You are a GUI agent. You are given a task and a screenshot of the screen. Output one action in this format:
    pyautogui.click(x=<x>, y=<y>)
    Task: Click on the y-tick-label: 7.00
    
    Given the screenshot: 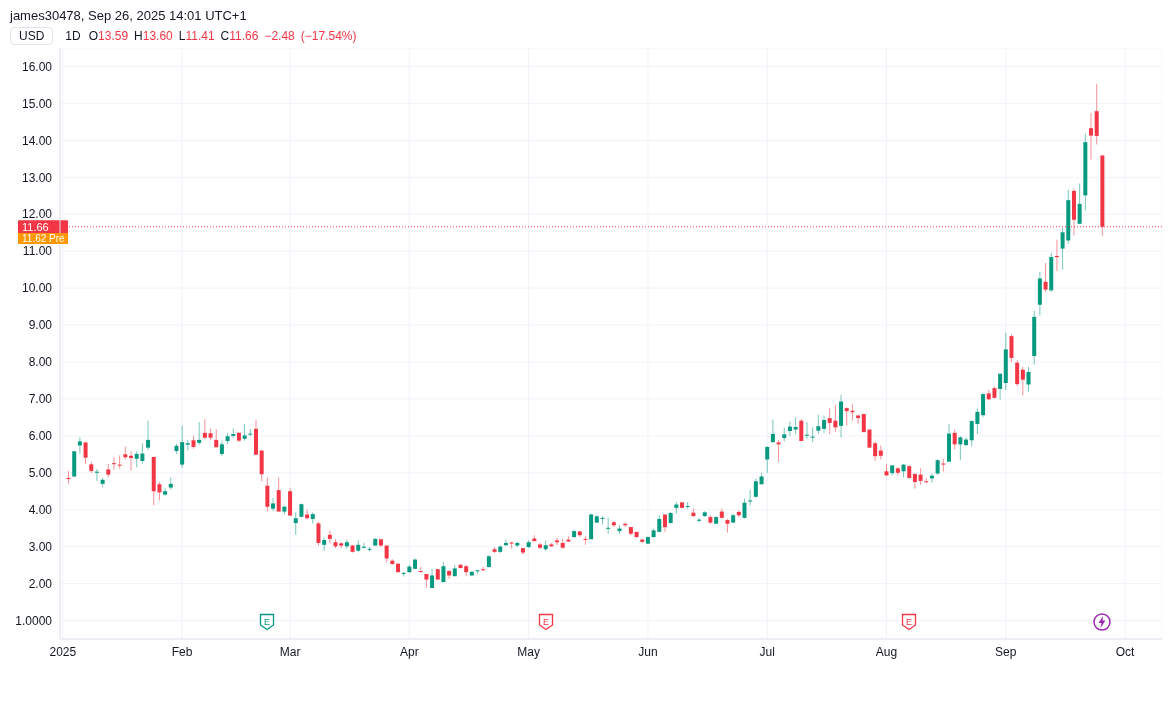 What is the action you would take?
    pyautogui.click(x=40, y=399)
    